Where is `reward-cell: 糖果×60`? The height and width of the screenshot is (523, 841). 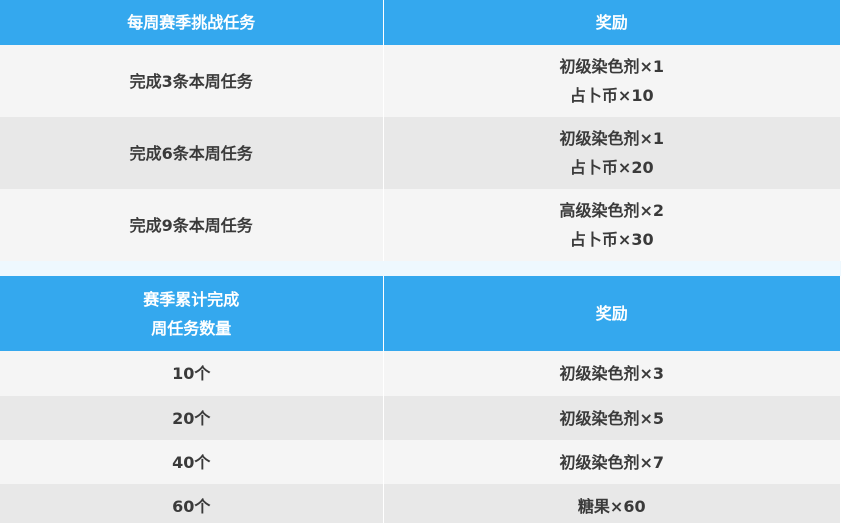 reward-cell: 糖果×60 is located at coordinates (612, 503).